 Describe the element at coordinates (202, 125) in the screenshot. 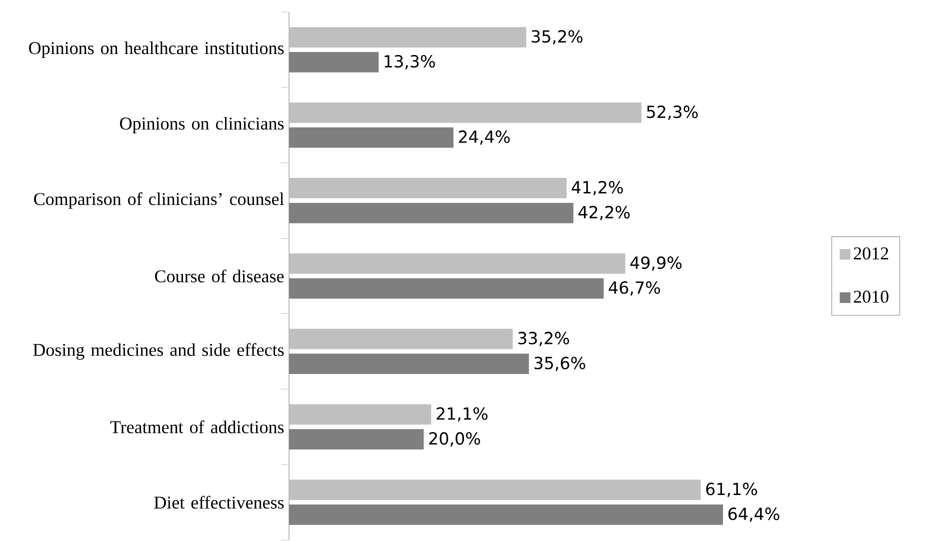

I see `y-tick-label: Opinions on clinicians` at that location.